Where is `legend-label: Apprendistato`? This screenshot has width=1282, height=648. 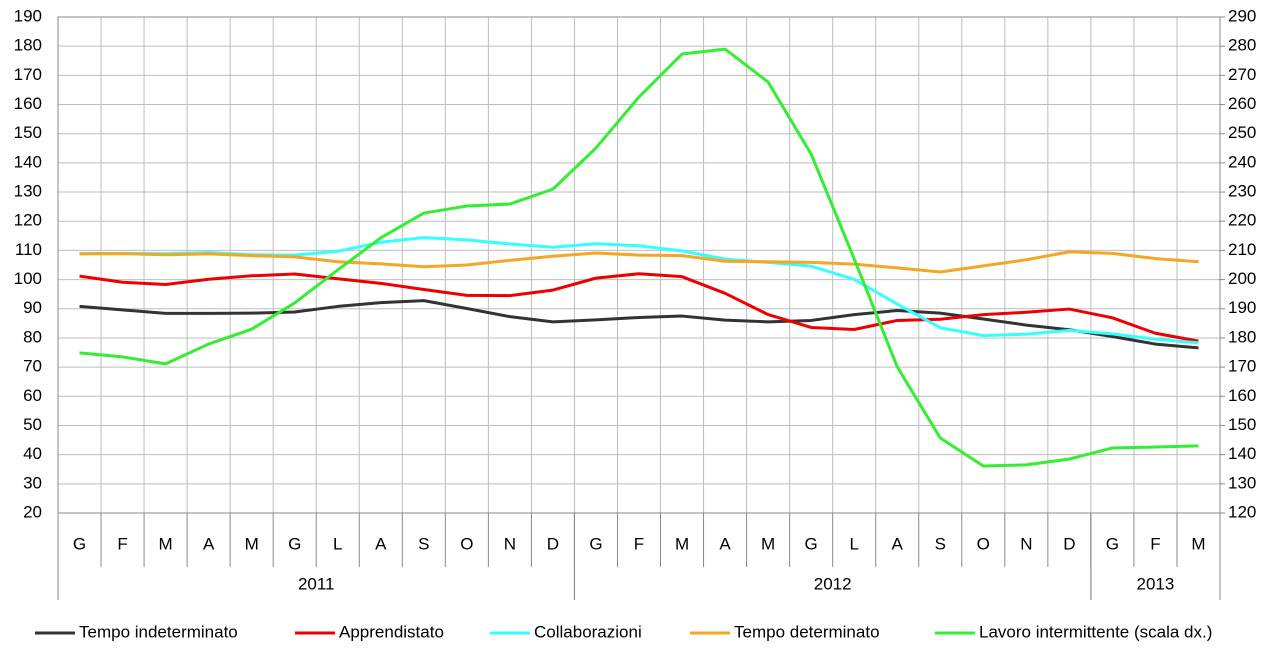 legend-label: Apprendistato is located at coordinates (391, 631).